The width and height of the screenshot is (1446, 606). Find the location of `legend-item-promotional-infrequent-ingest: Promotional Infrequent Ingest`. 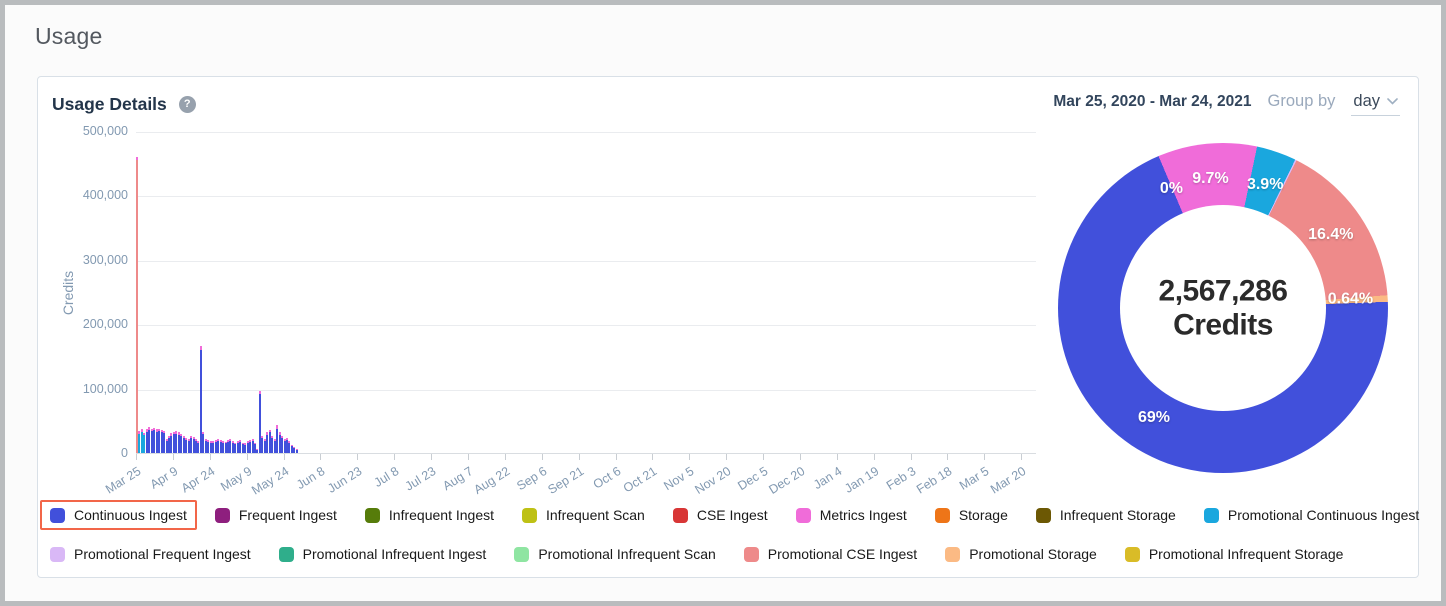

legend-item-promotional-infrequent-ingest: Promotional Infrequent Ingest is located at coordinates (383, 554).